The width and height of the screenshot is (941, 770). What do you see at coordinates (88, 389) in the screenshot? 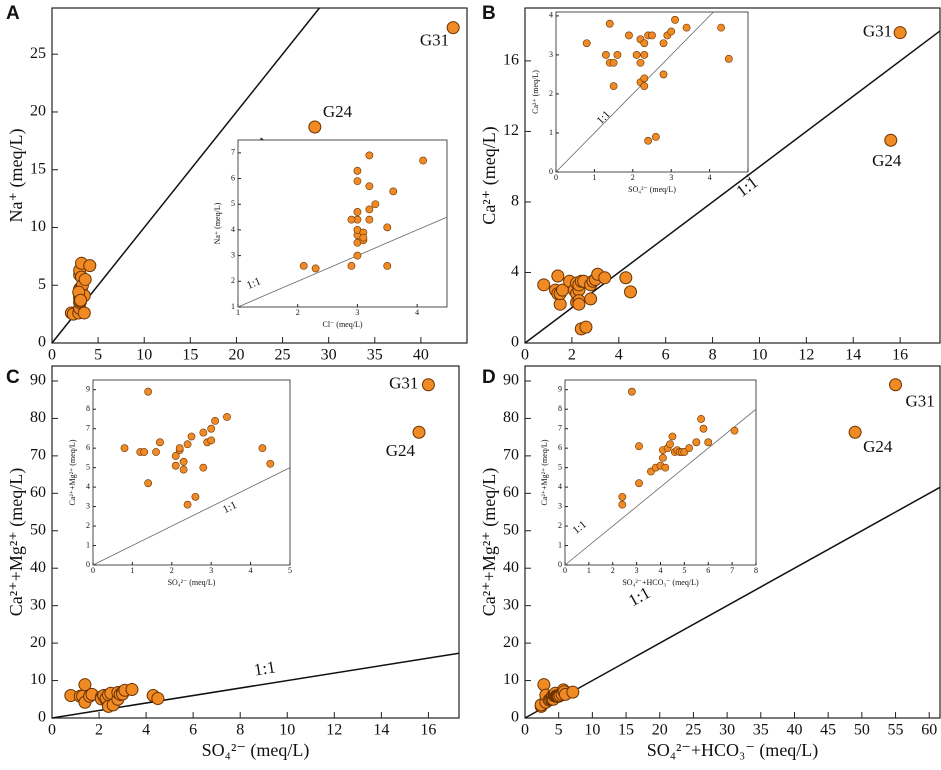
I see `y-tick-label: 9` at bounding box center [88, 389].